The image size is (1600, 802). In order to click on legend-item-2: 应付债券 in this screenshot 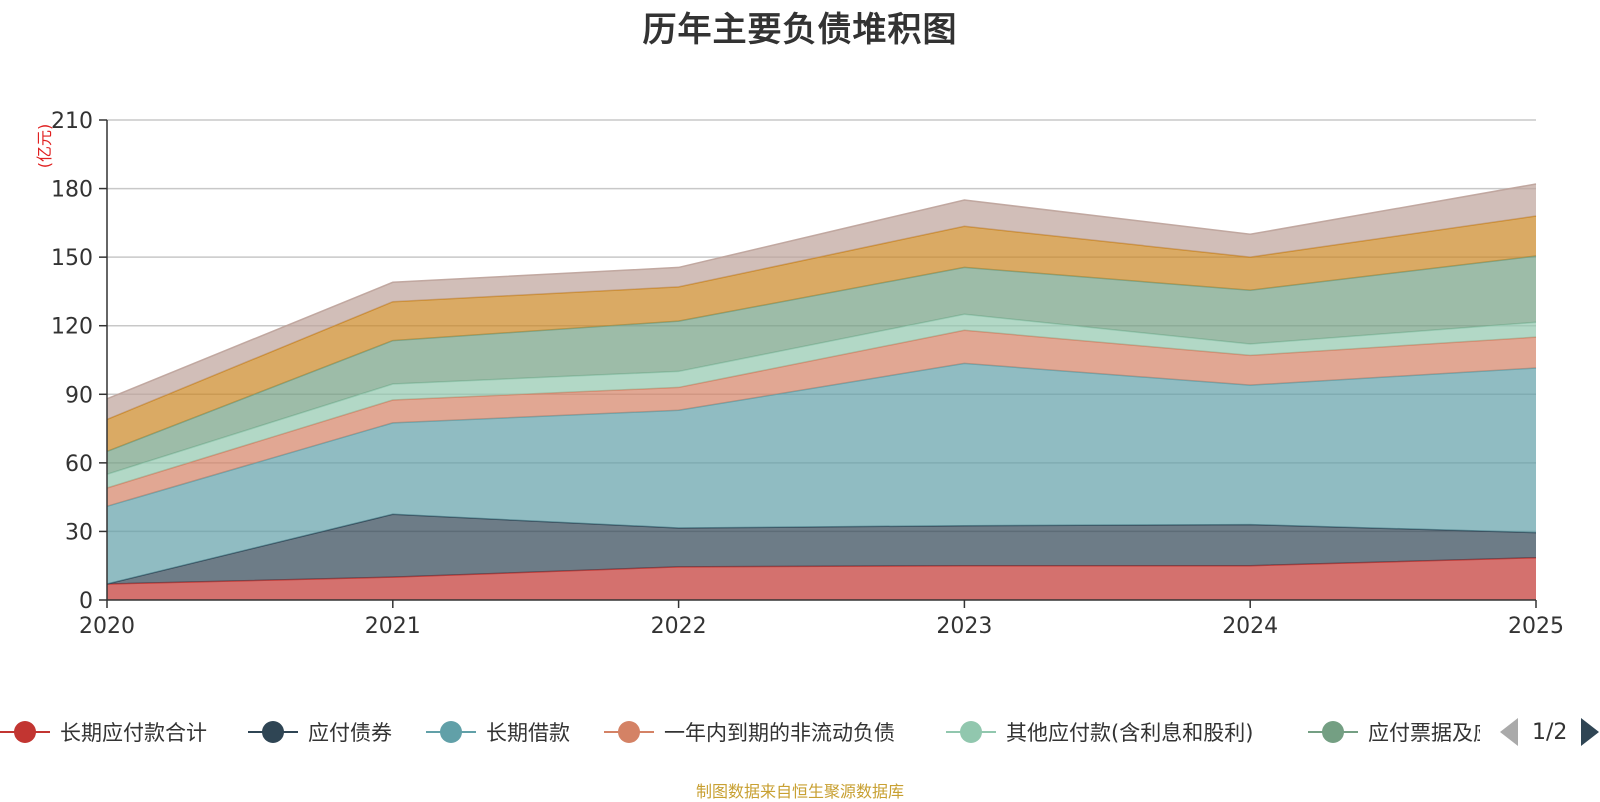, I will do `click(320, 732)`.